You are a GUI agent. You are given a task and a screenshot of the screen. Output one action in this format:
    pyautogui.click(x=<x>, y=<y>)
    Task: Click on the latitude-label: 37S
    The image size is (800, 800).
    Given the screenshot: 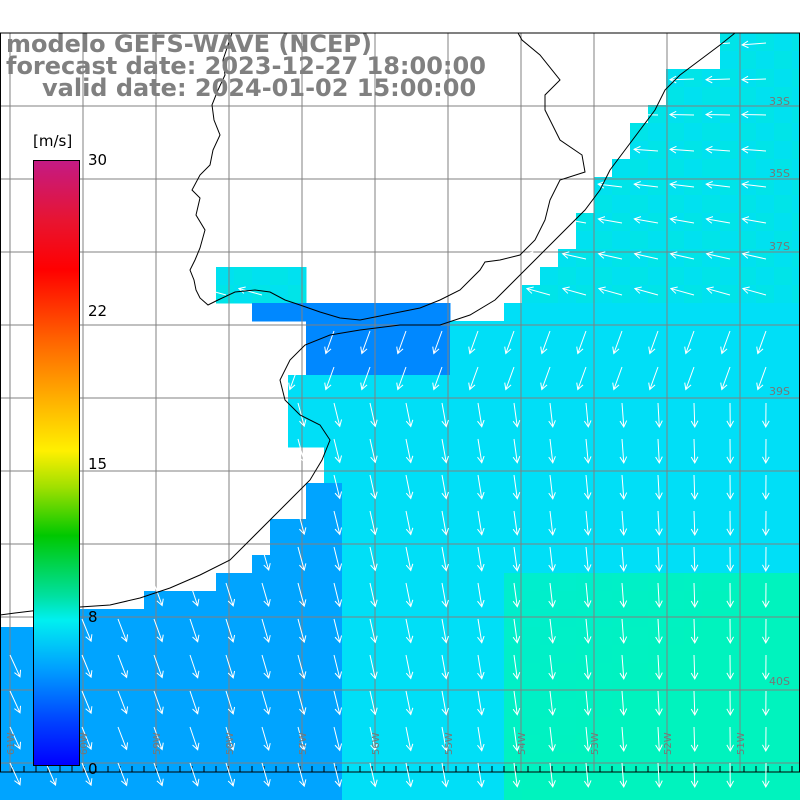 What is the action you would take?
    pyautogui.click(x=779, y=246)
    